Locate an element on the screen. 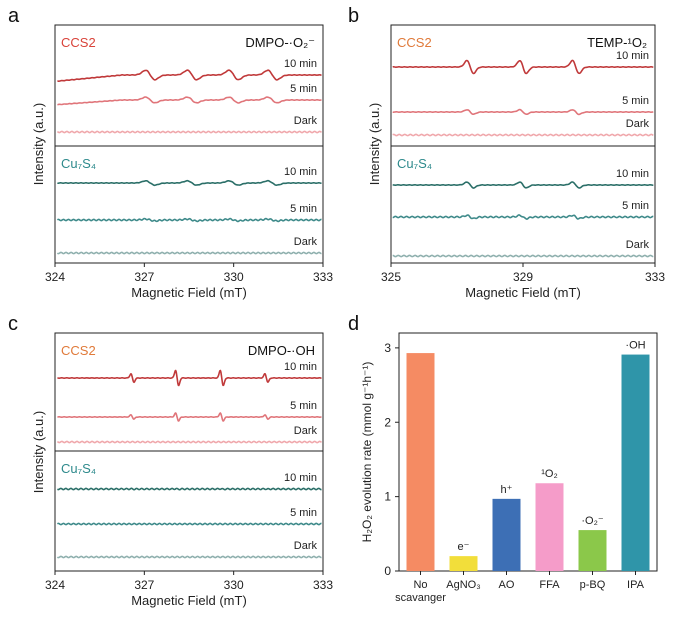 This screenshot has width=694, height=619. panel-b-ylabel: Intensity (a.u.) is located at coordinates (374, 144).